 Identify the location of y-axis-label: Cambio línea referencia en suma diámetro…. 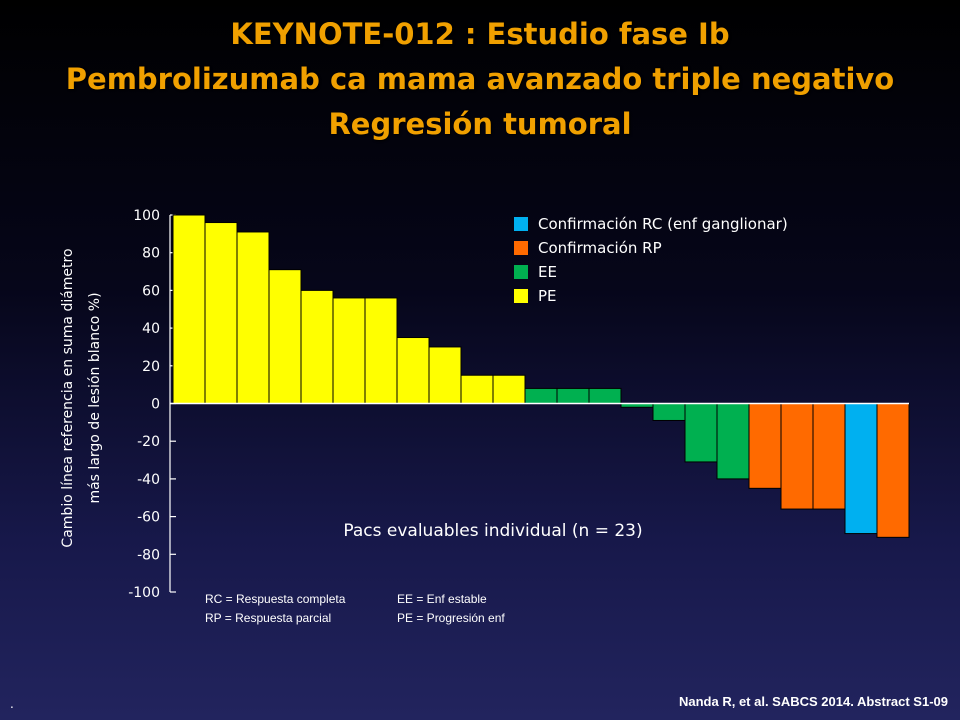
(81, 397).